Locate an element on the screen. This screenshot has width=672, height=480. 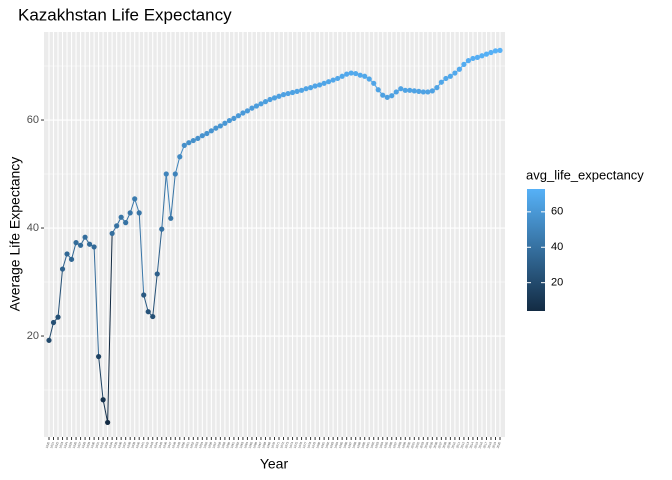
x-tick-label: 1933 is located at coordinates (106, 445).